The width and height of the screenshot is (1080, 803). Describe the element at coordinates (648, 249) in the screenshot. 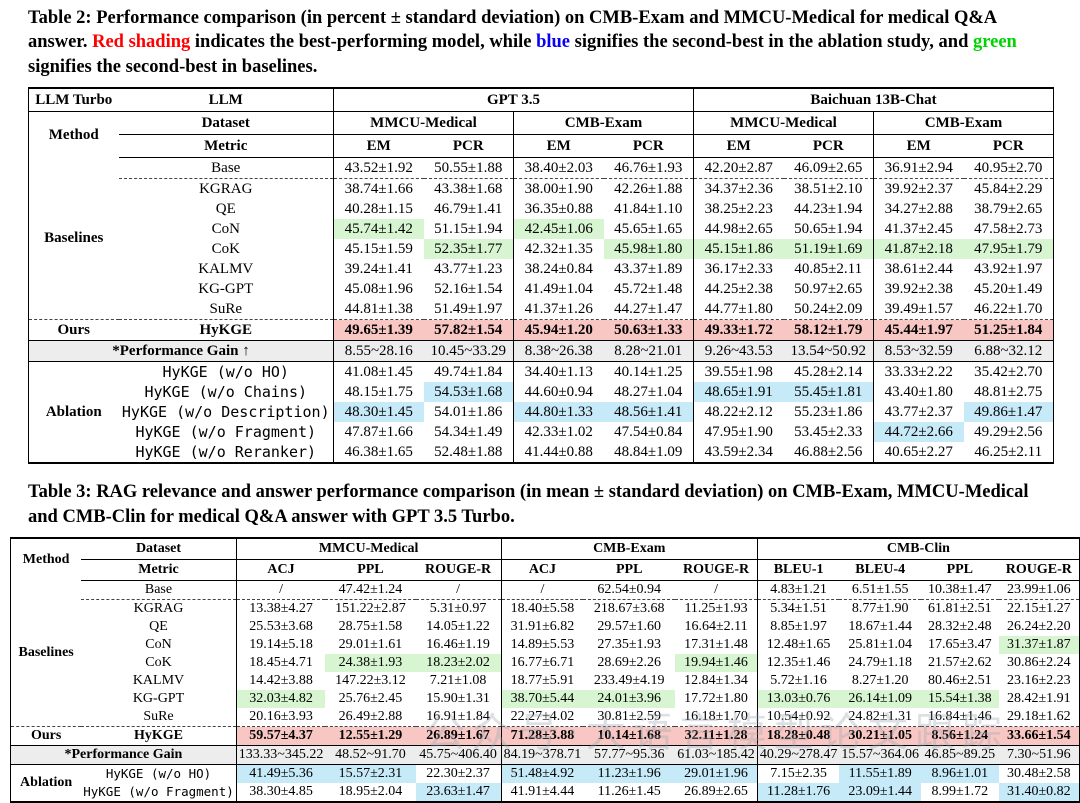

I see `table-cell: 45.98±1.80` at that location.